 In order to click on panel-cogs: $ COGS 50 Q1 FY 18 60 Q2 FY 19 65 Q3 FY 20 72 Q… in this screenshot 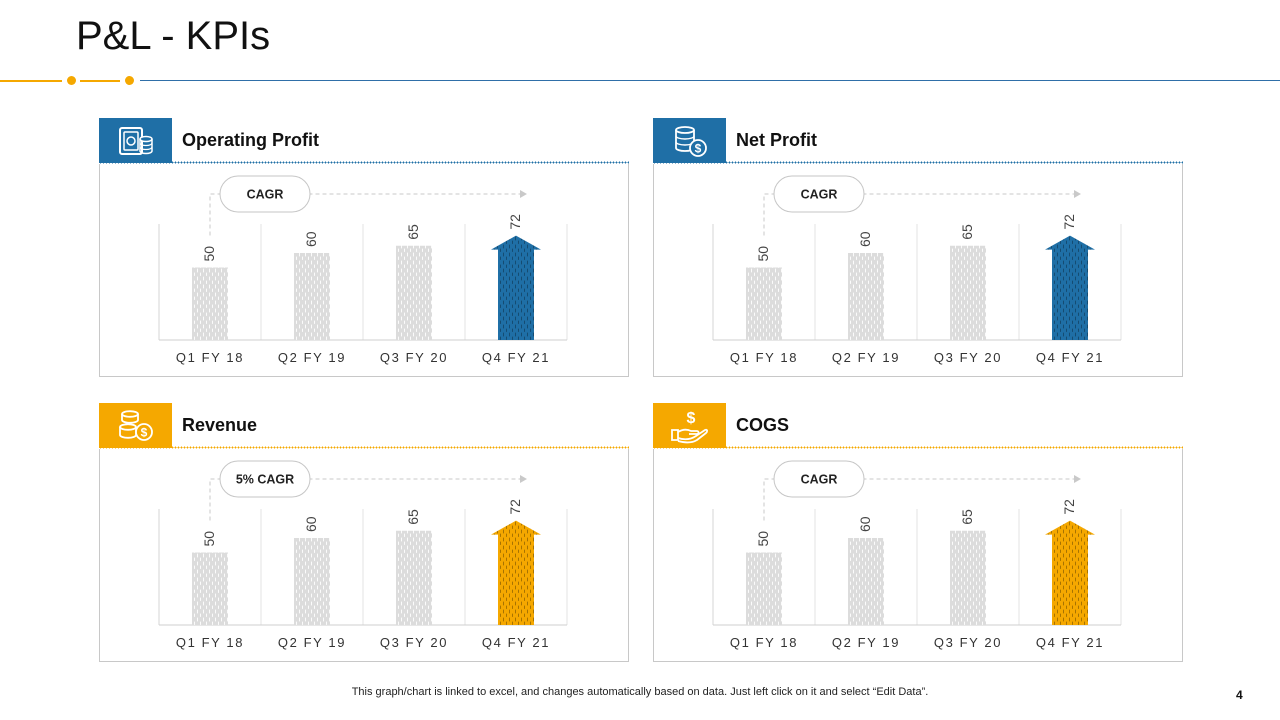, I will do `click(918, 533)`.